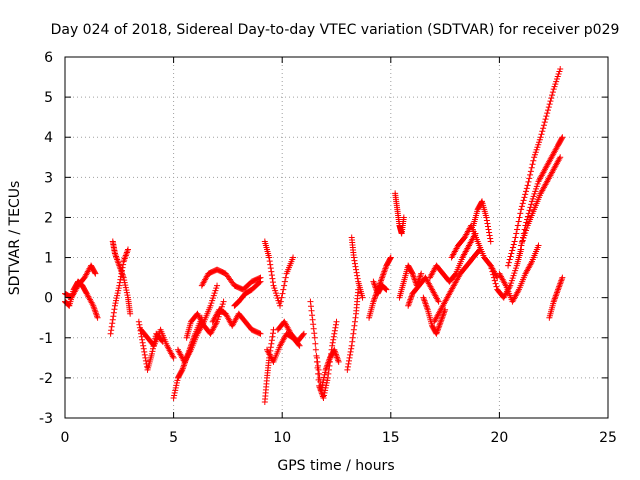 The width and height of the screenshot is (640, 480). Describe the element at coordinates (197, 323) in the screenshot. I see `series-arc-i` at that location.